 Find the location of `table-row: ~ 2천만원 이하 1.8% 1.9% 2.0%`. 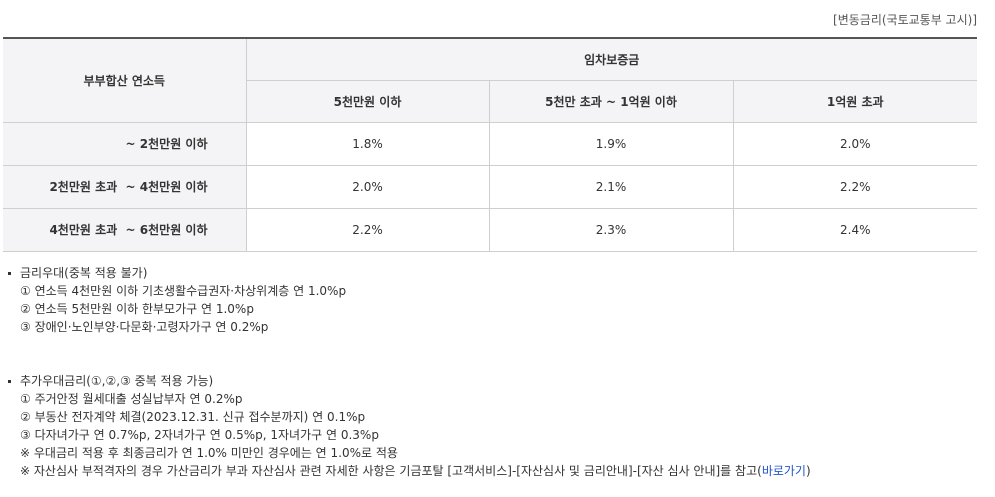

table-row: ~ 2천만원 이하 1.8% 1.9% 2.0% is located at coordinates (490, 143).